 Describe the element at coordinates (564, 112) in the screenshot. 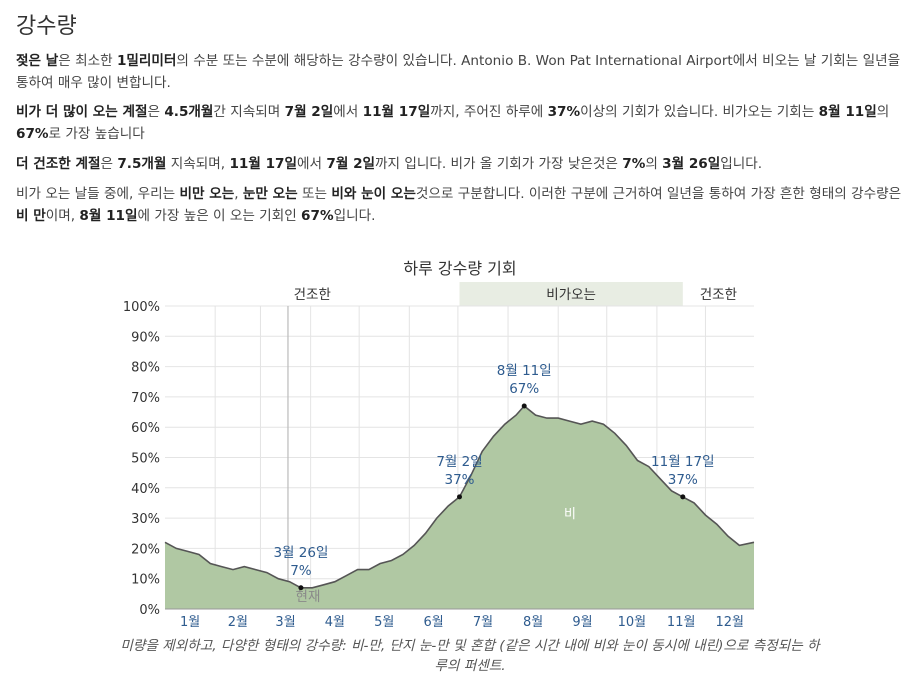

I see `value: 37%` at that location.